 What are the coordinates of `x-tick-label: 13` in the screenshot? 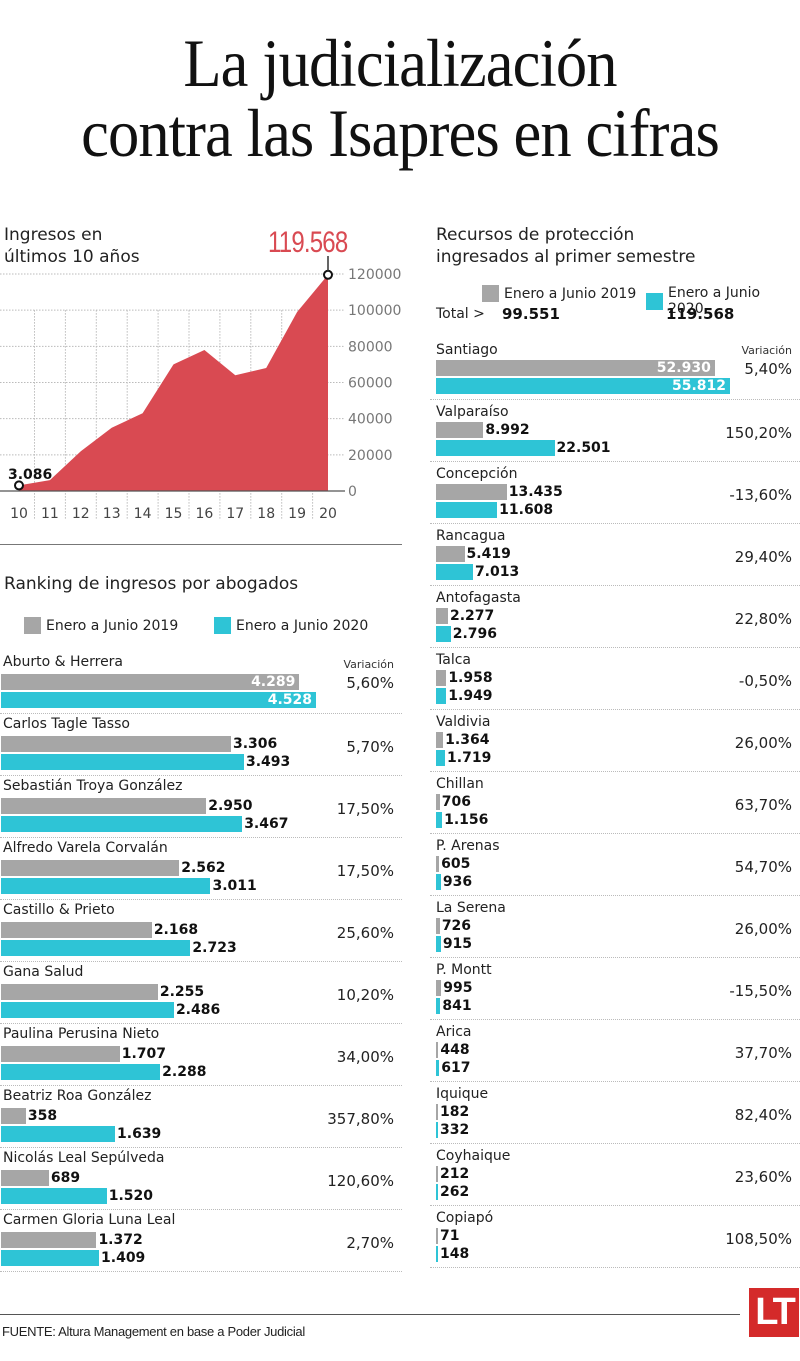 It's located at (112, 514).